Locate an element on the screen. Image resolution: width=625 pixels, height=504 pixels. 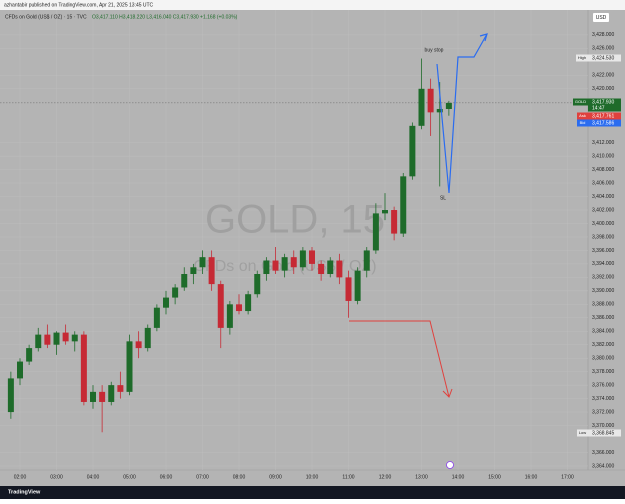
y-tick-label: 3,372.000 is located at coordinates (603, 412).